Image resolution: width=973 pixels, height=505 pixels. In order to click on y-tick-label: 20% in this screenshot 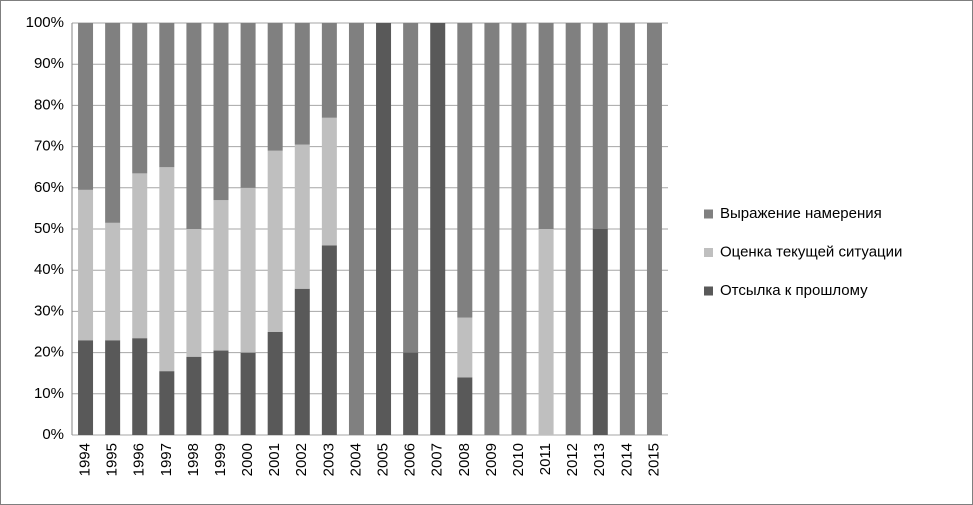, I will do `click(49, 352)`.